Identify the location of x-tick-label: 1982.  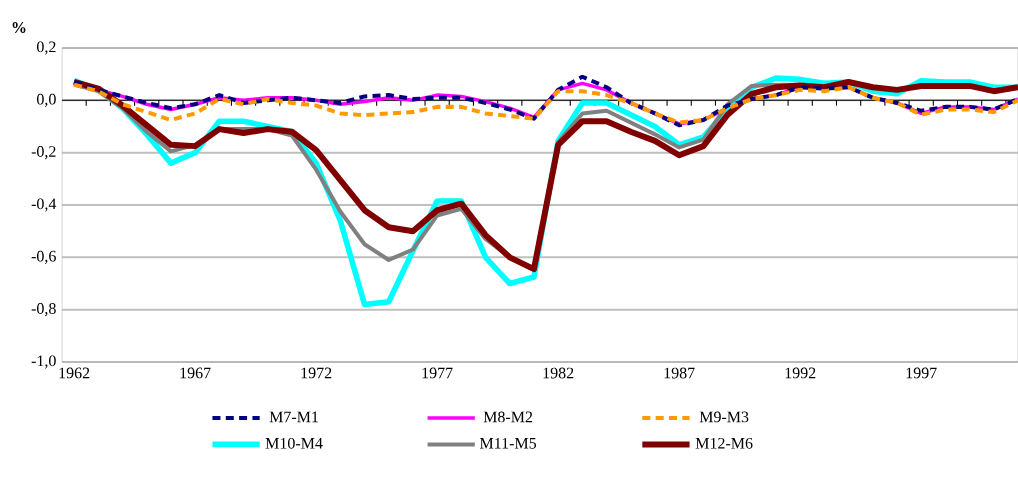
(558, 373).